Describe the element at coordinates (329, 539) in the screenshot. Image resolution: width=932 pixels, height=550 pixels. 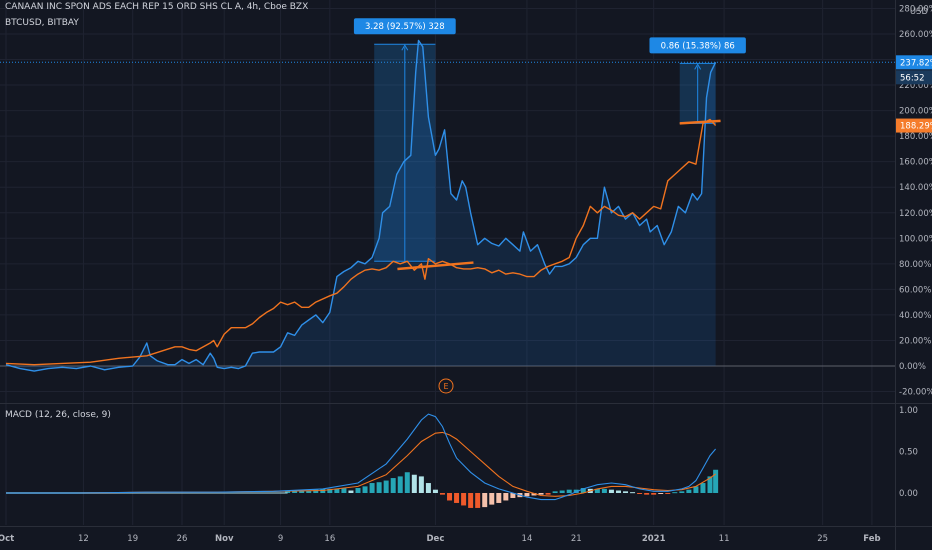
I see `time-tick-label: 16` at that location.